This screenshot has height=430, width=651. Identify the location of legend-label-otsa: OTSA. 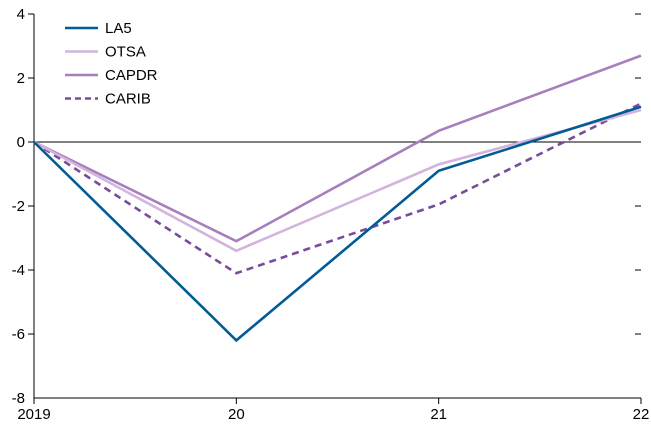
(125, 52).